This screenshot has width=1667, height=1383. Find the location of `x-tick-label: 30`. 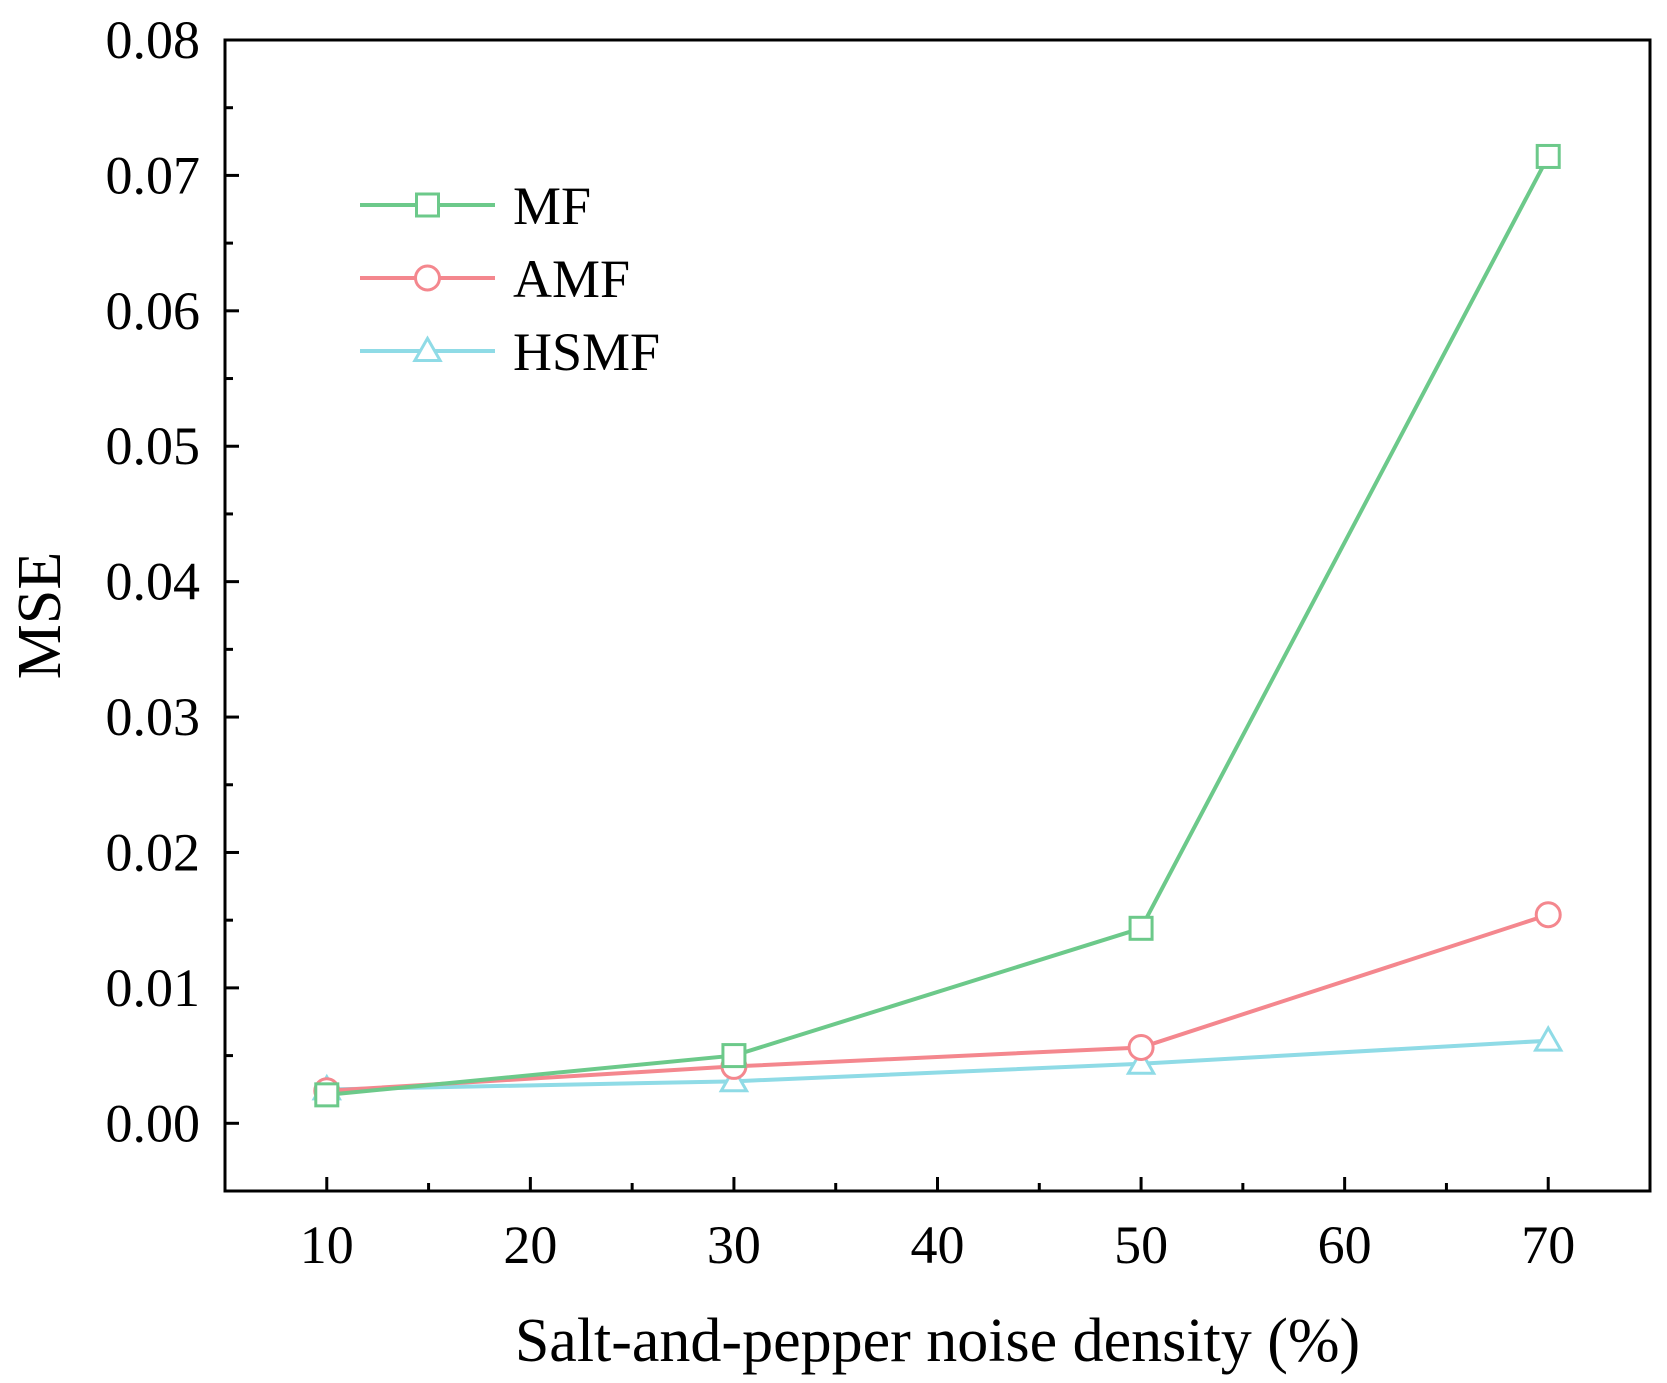

x-tick-label: 30 is located at coordinates (734, 1245).